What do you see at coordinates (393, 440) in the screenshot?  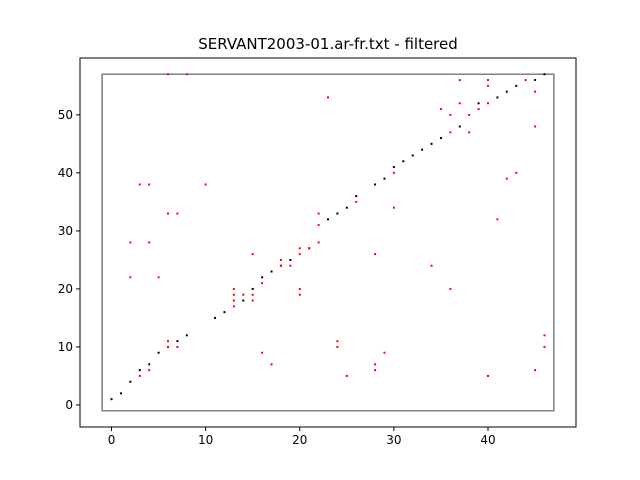 I see `x-tick-label: 30` at bounding box center [393, 440].